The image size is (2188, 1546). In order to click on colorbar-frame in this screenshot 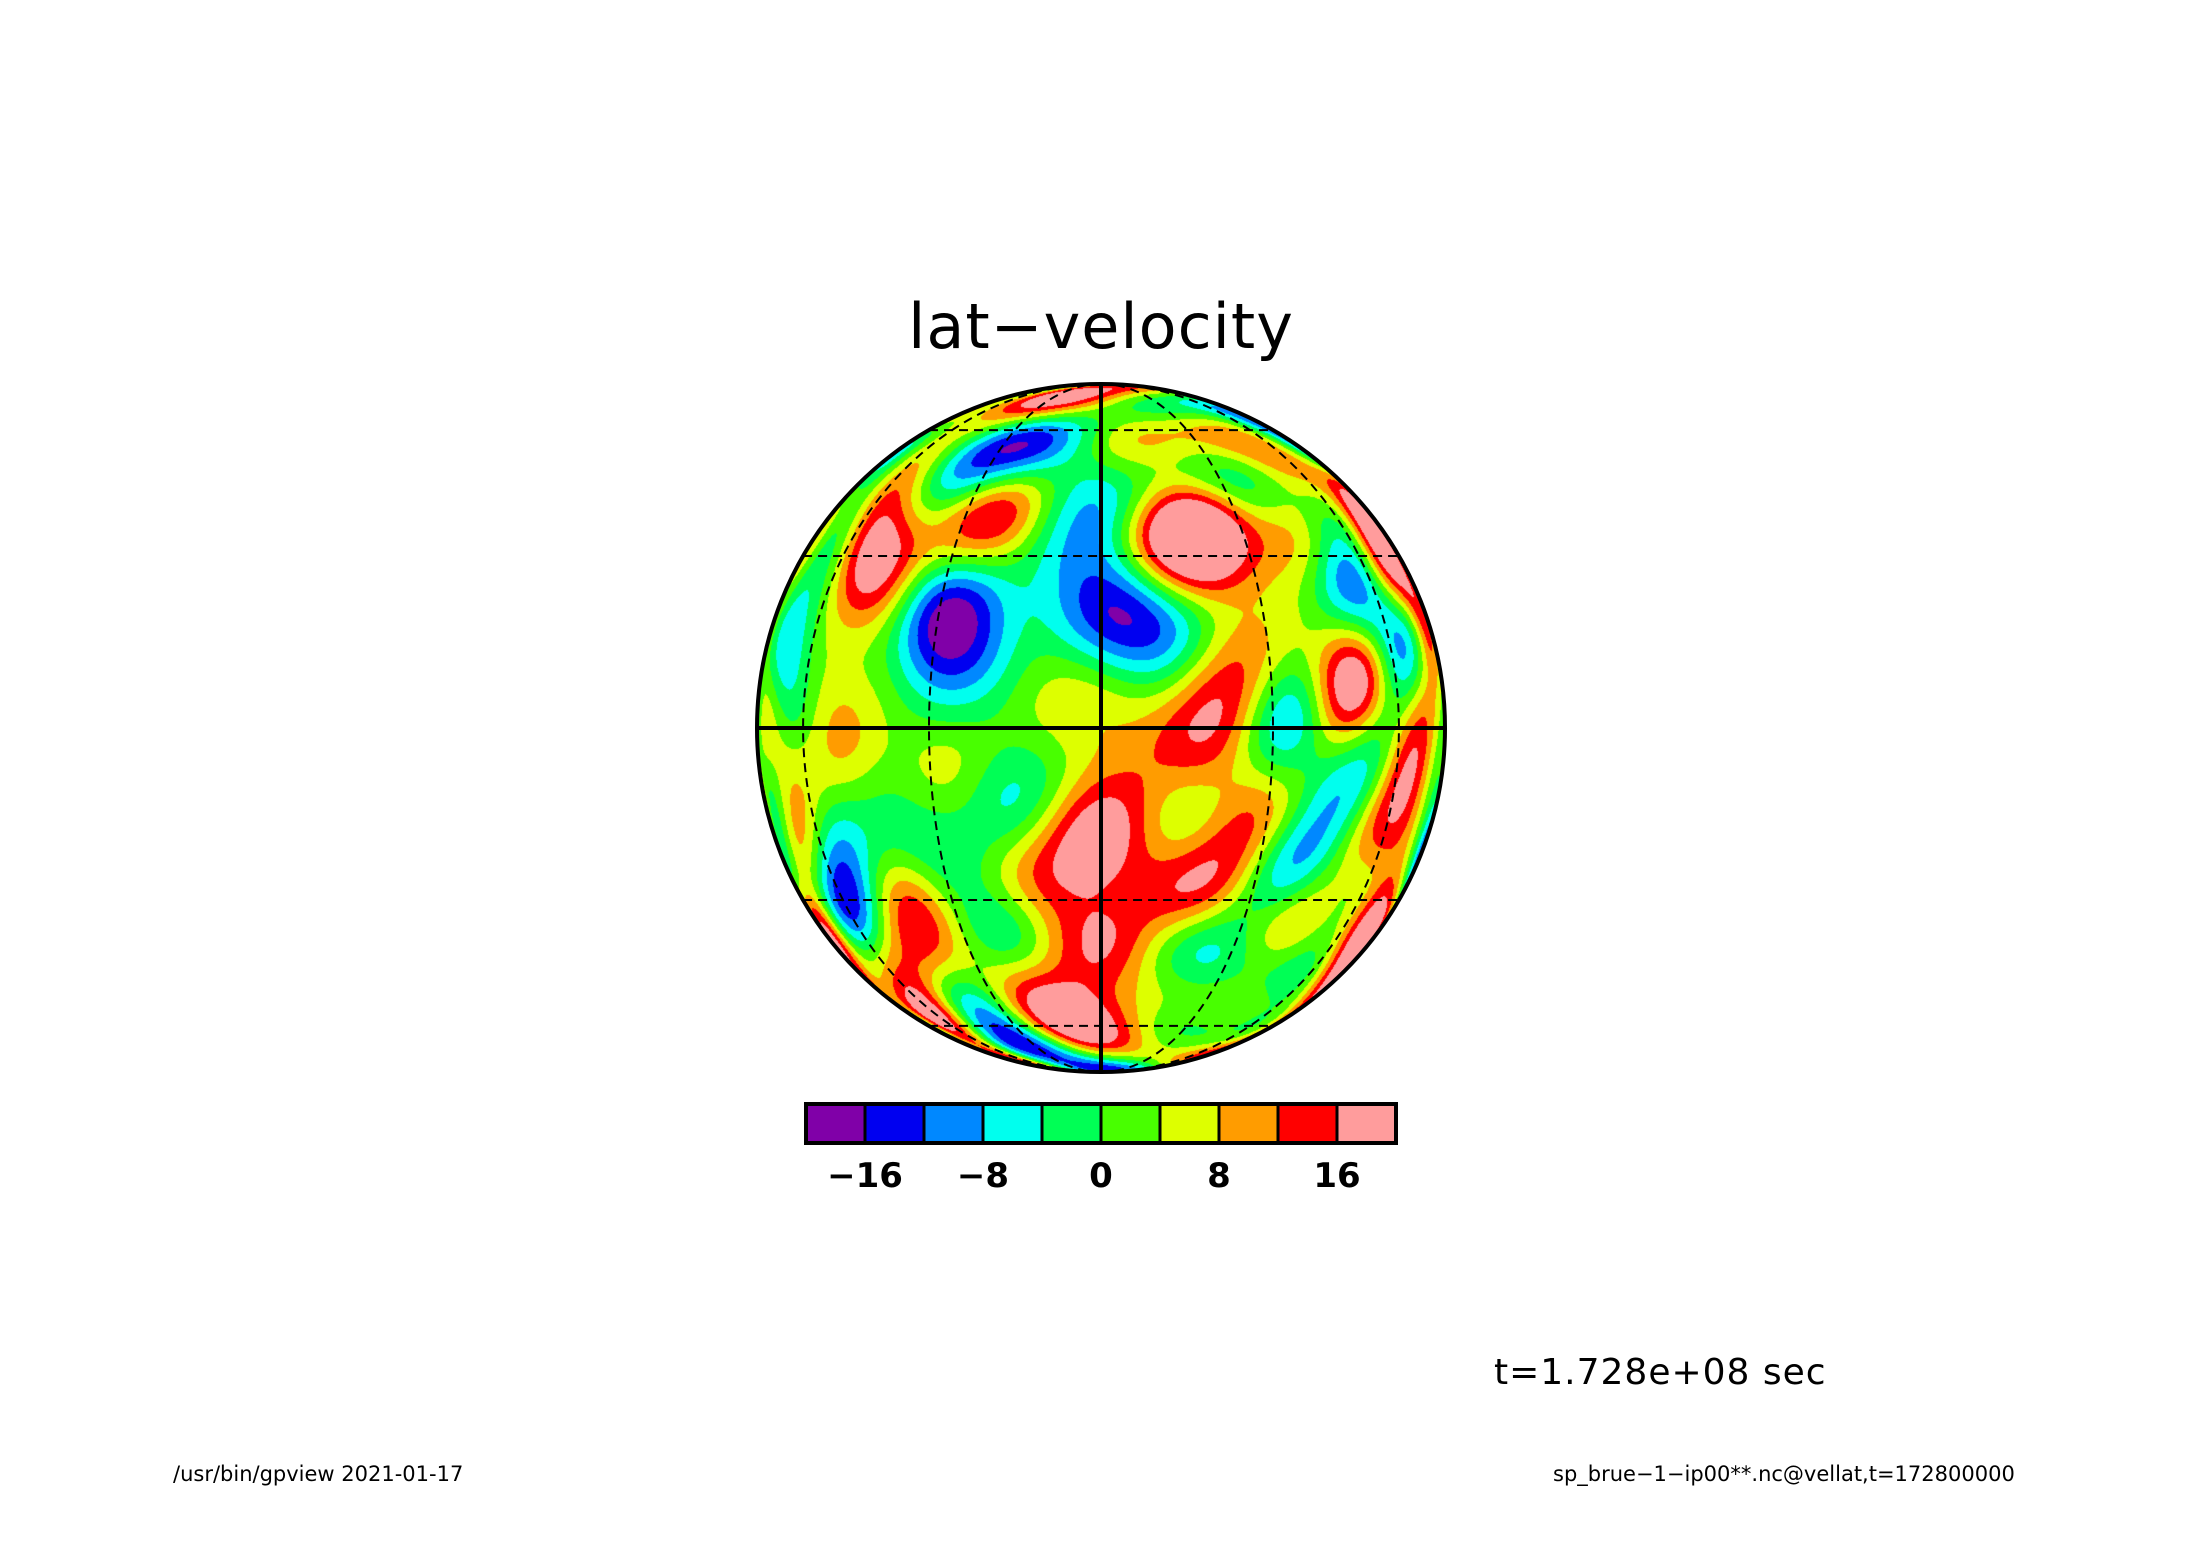, I will do `click(1101, 1123)`.